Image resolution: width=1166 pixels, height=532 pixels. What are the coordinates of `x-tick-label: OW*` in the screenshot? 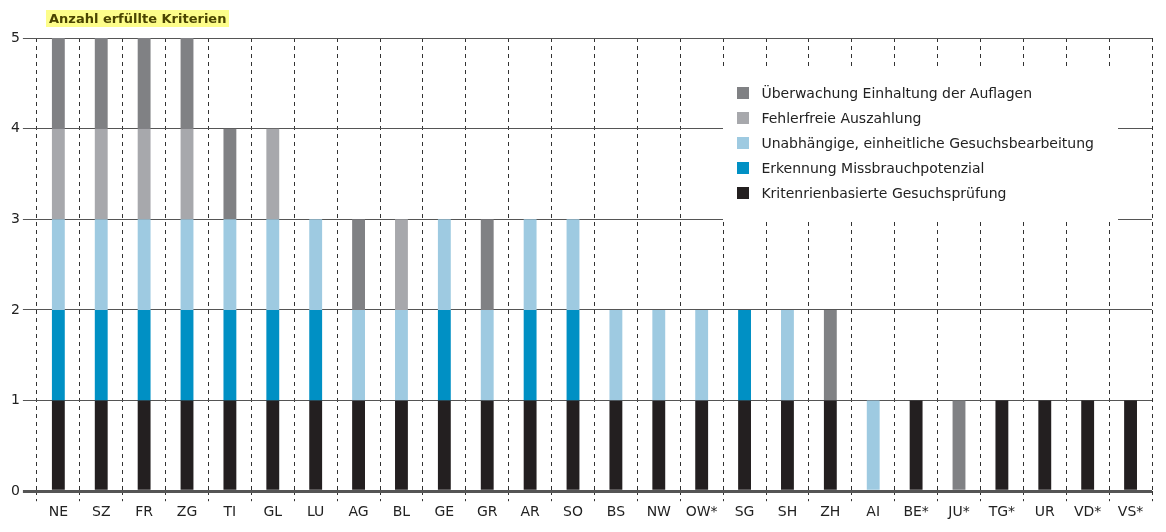 It's located at (701, 511).